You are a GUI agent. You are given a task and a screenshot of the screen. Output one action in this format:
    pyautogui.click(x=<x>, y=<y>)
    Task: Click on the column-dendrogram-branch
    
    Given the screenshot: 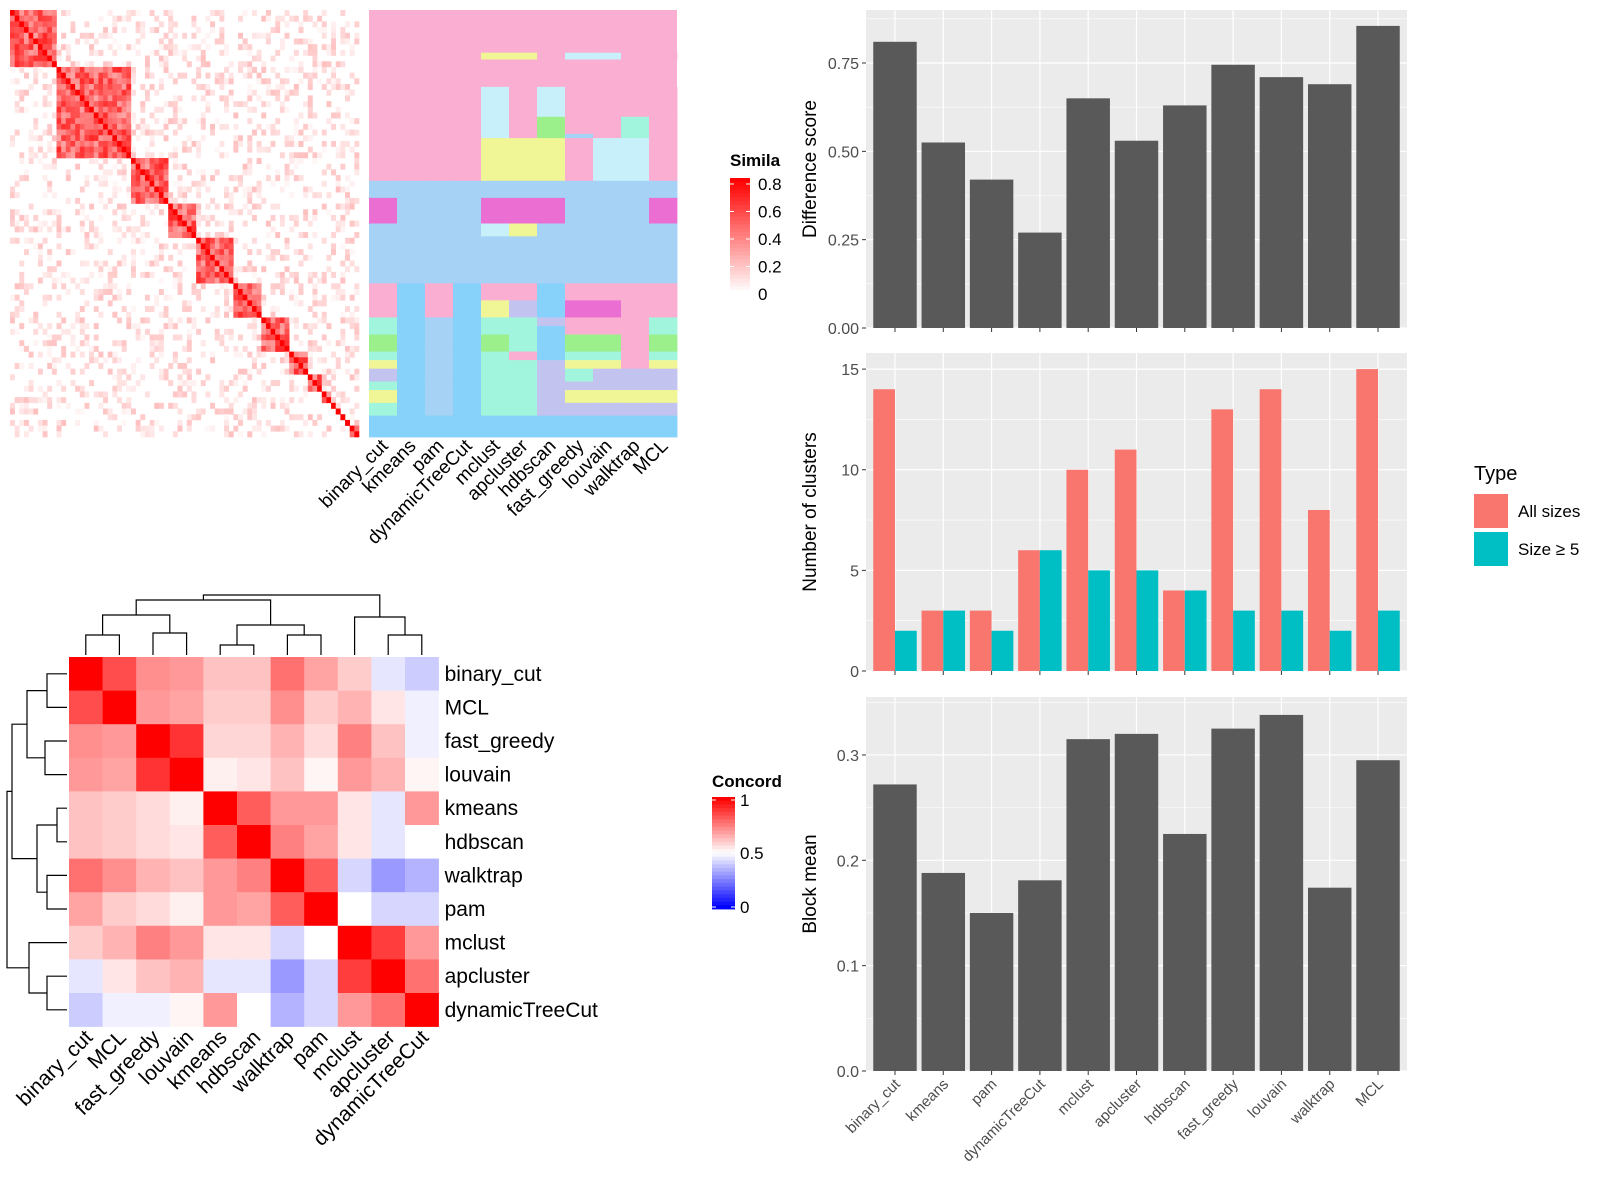 What is the action you would take?
    pyautogui.click(x=136, y=624)
    